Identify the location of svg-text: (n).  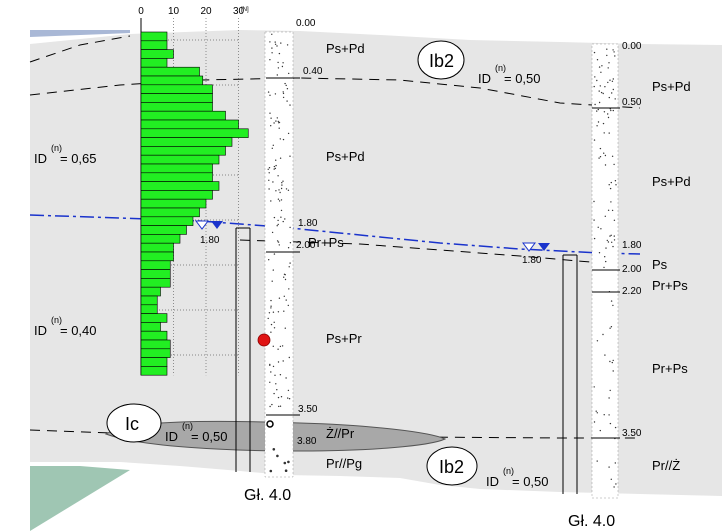
(56, 320).